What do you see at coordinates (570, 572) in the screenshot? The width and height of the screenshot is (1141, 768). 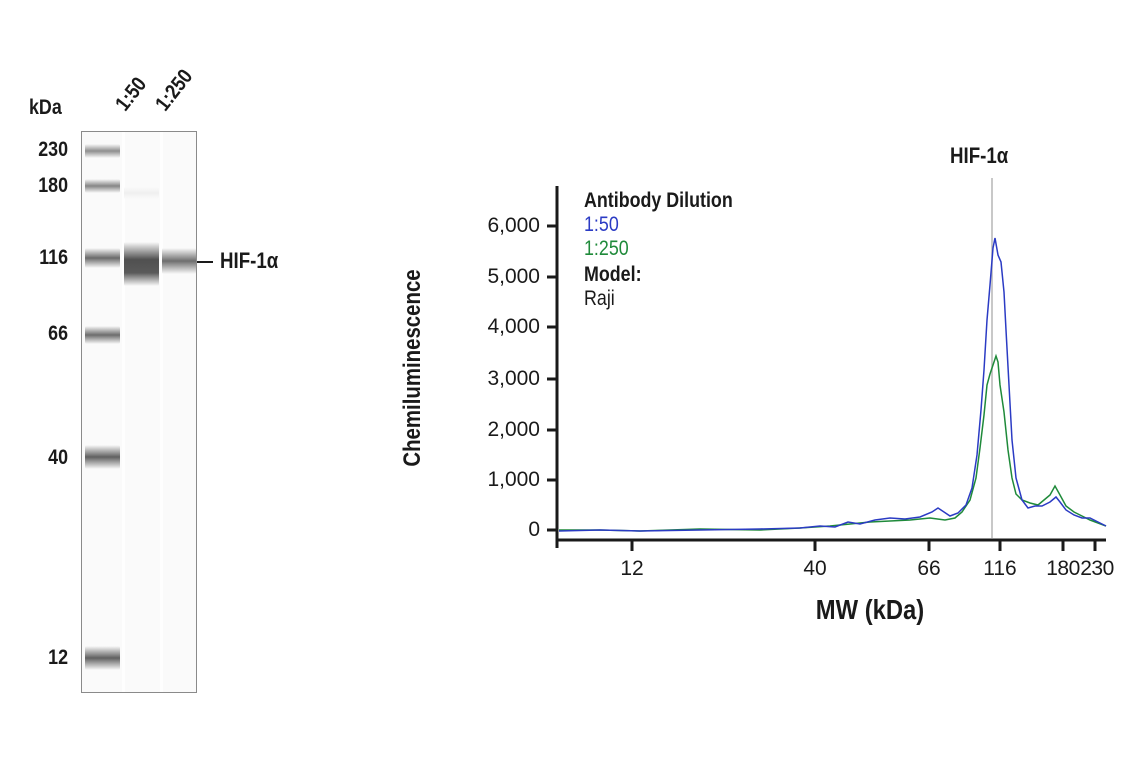 I see `x-tick-labels: 12 40 66 116 180 230` at bounding box center [570, 572].